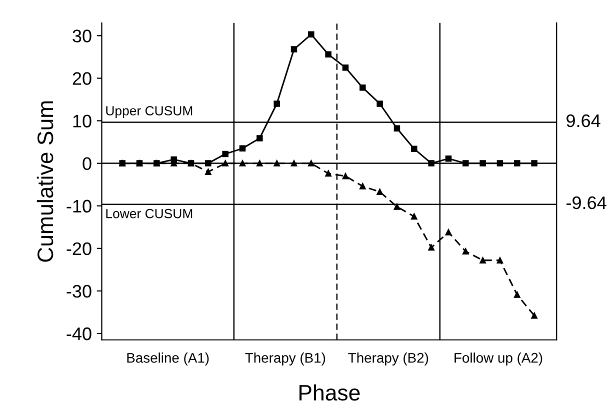 This screenshot has width=613, height=409. What do you see at coordinates (79, 249) in the screenshot?
I see `y-tick-label: -20` at bounding box center [79, 249].